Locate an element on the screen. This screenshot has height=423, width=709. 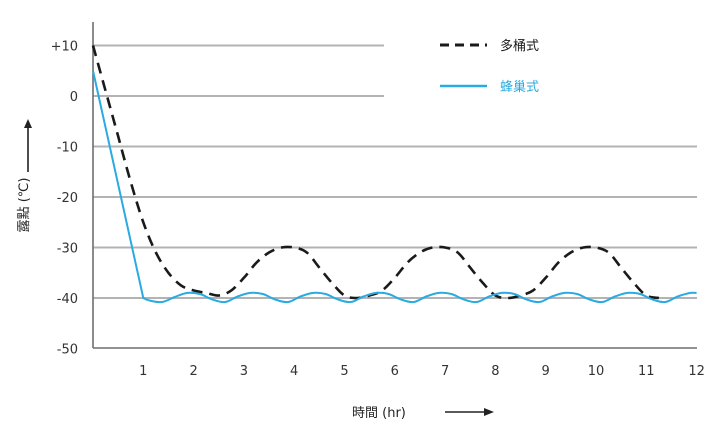
x-tick-label: 8 is located at coordinates (495, 371).